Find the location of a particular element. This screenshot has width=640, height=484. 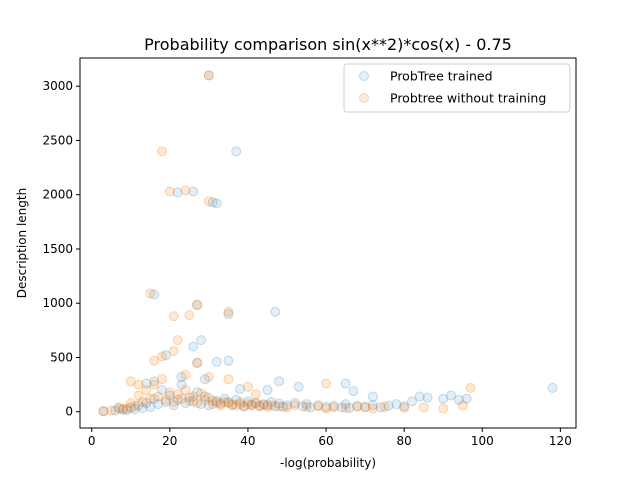

x-axis-label: -log(probability) is located at coordinates (328, 463).